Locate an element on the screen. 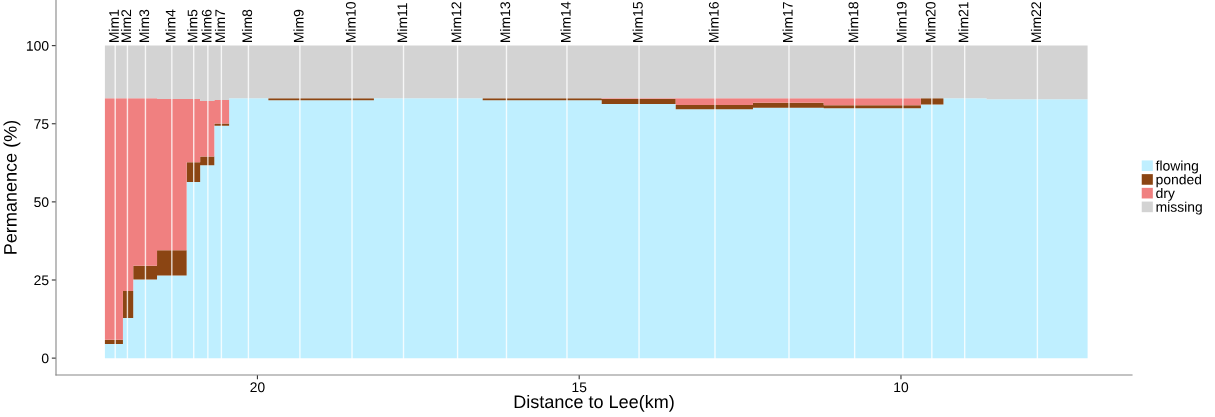 The height and width of the screenshot is (417, 1215). y-tick-label: 25 is located at coordinates (41, 280).